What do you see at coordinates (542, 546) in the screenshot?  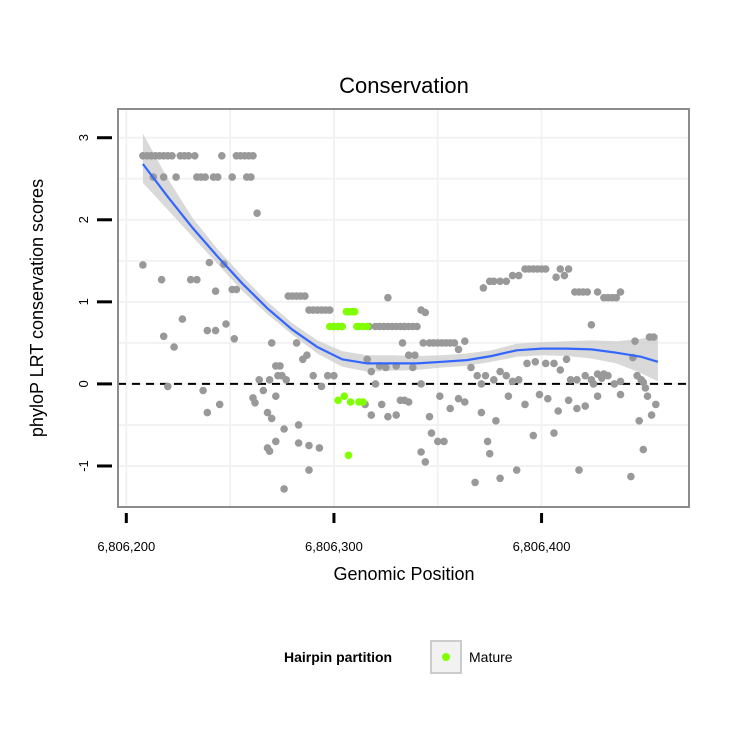 I see `x-tick-label: 6,806,400` at bounding box center [542, 546].